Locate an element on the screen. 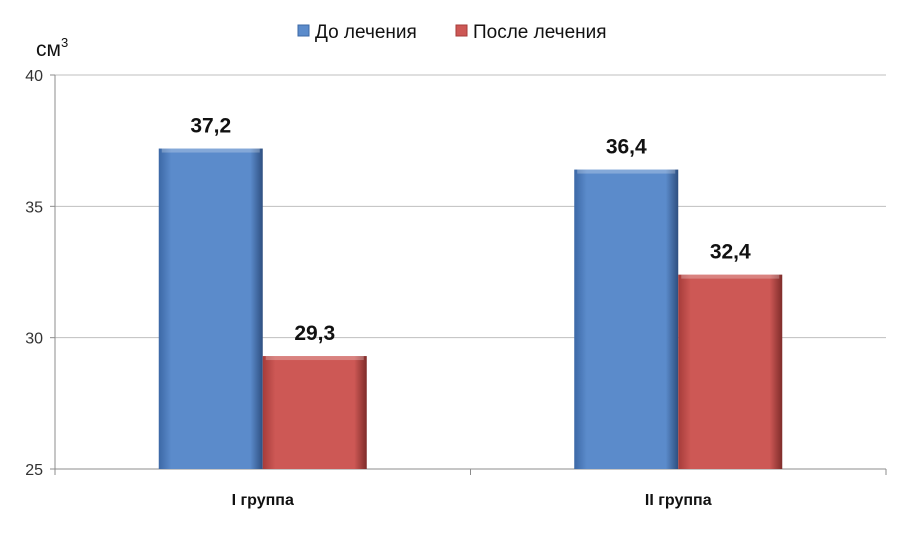 This screenshot has height=546, width=907. y-tick-label: 35 is located at coordinates (34, 207).